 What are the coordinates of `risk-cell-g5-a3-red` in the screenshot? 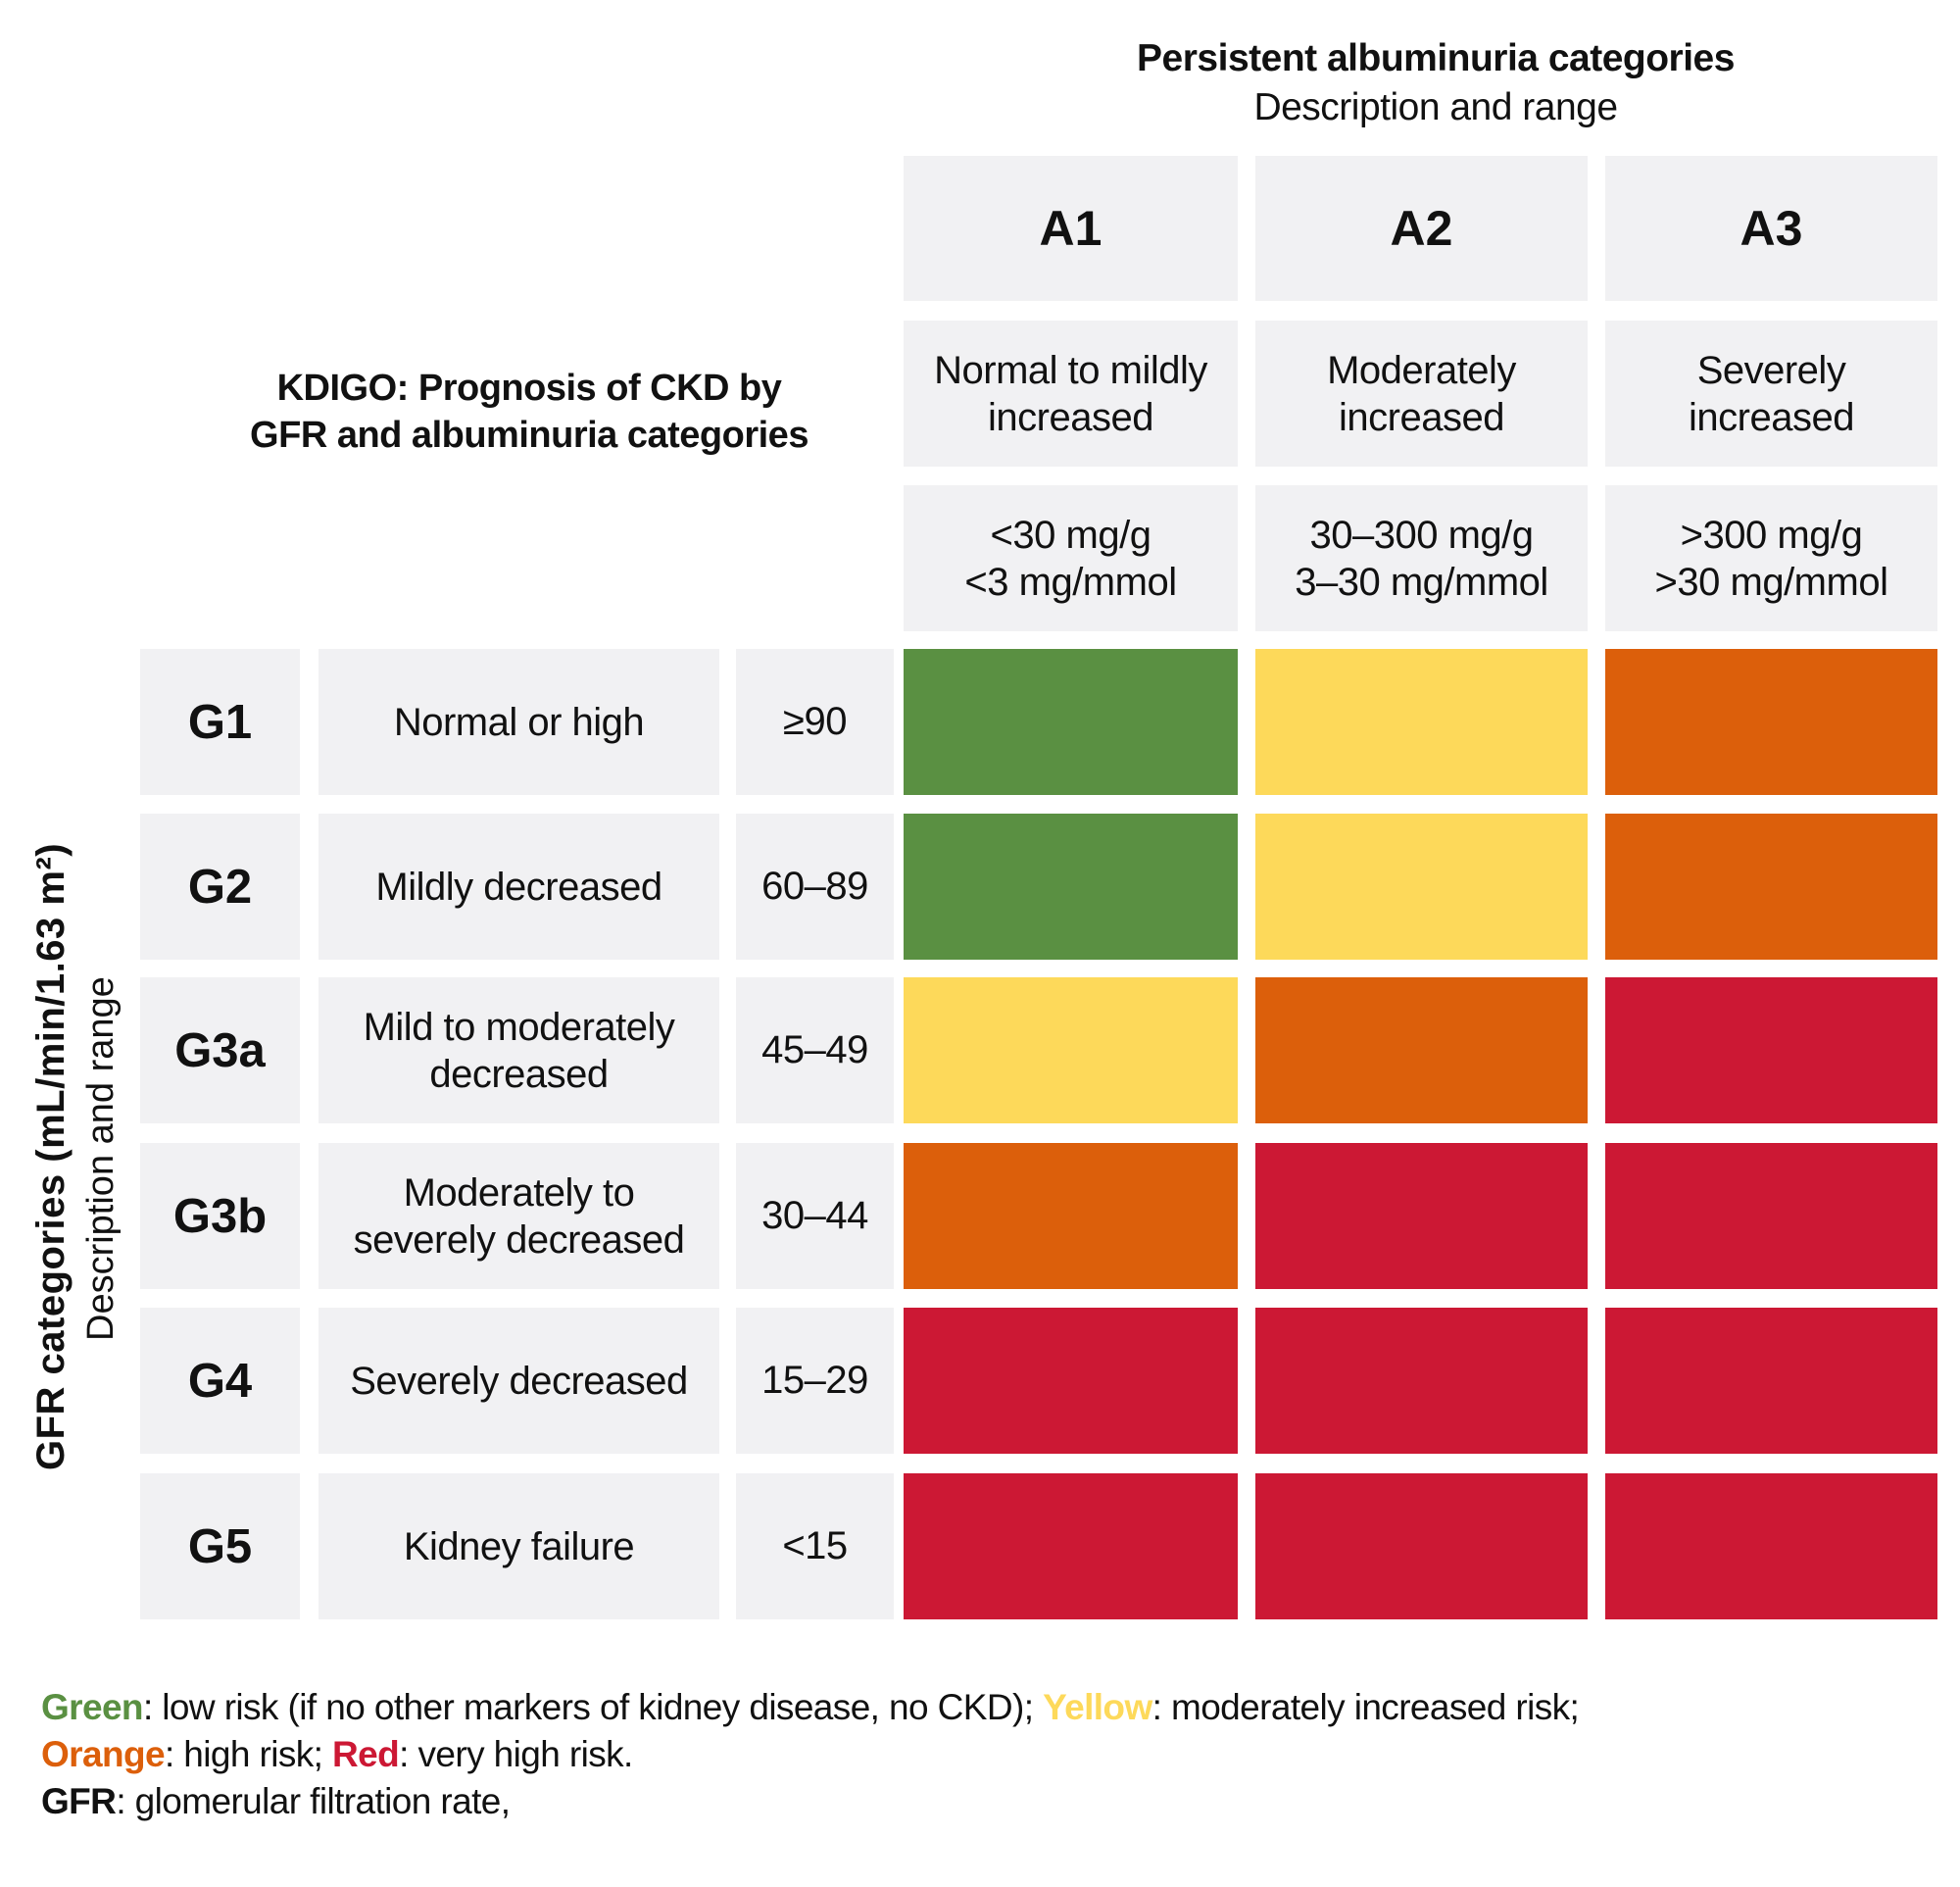 It's located at (1771, 1546).